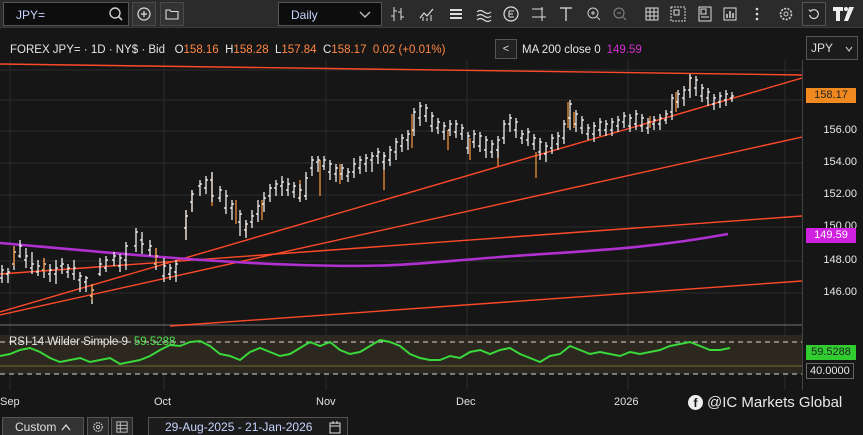 This screenshot has height=435, width=863. I want to click on rsi-level-tag: 40.0000, so click(830, 371).